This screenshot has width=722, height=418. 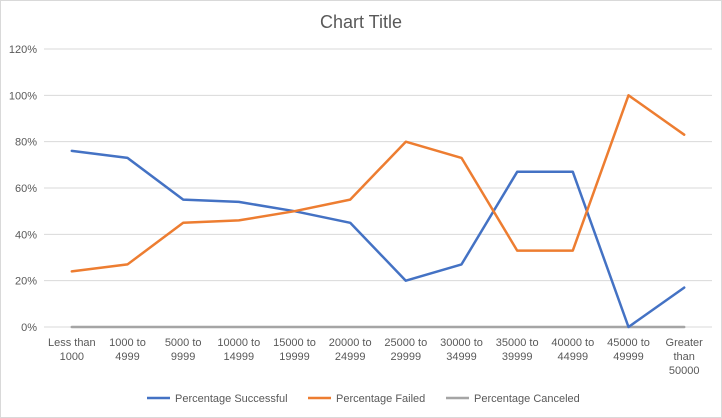 I want to click on x-tick-label: 20000 to 24999, so click(x=350, y=350).